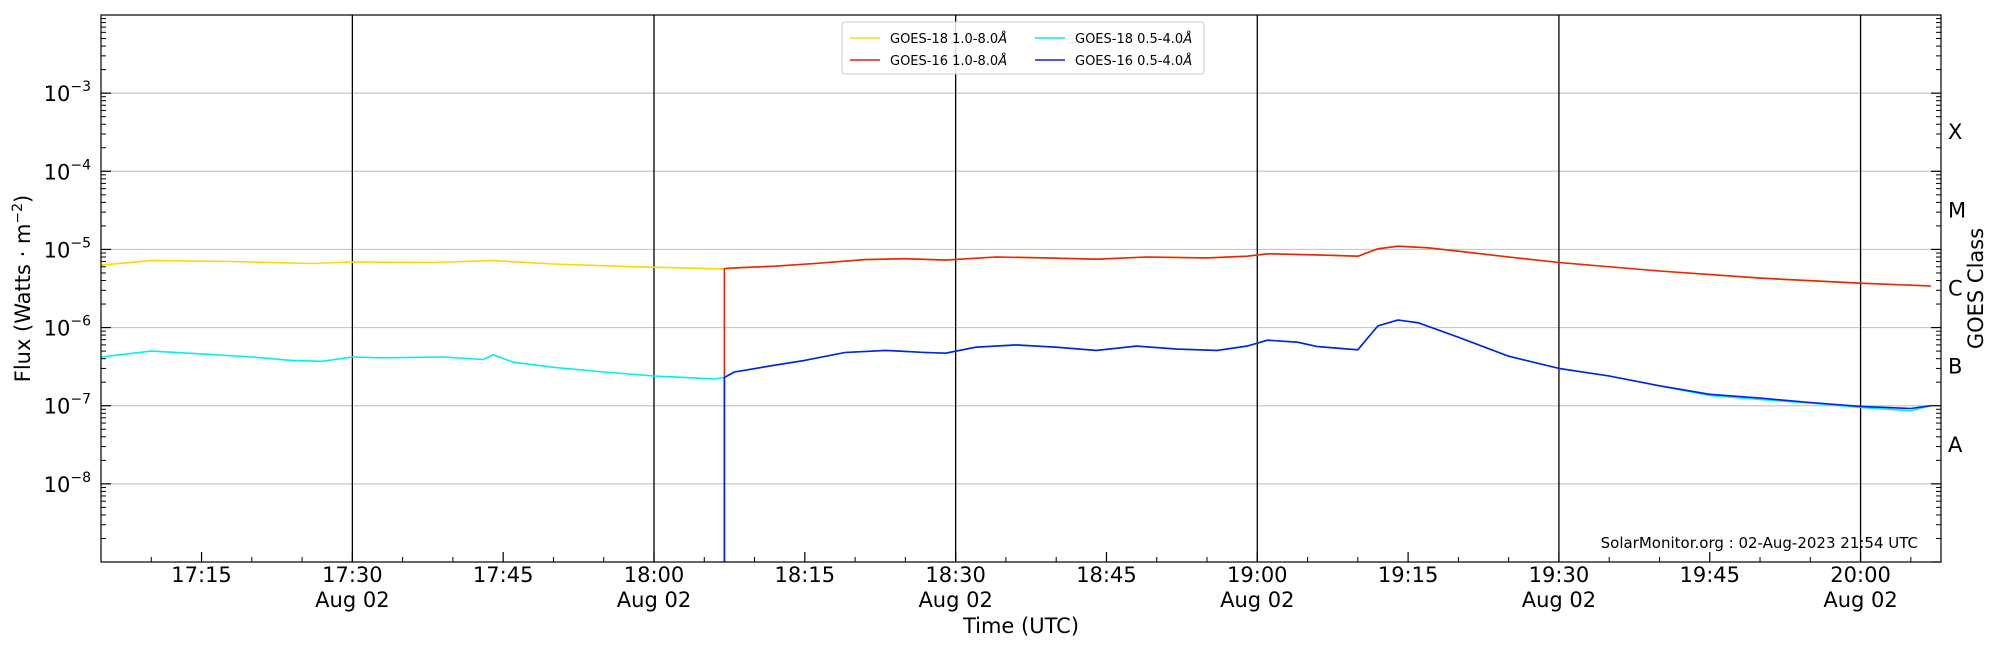 Image resolution: width=2000 pixels, height=650 pixels. Describe the element at coordinates (80, 322) in the screenshot. I see `y-tick-exponent: −6` at that location.